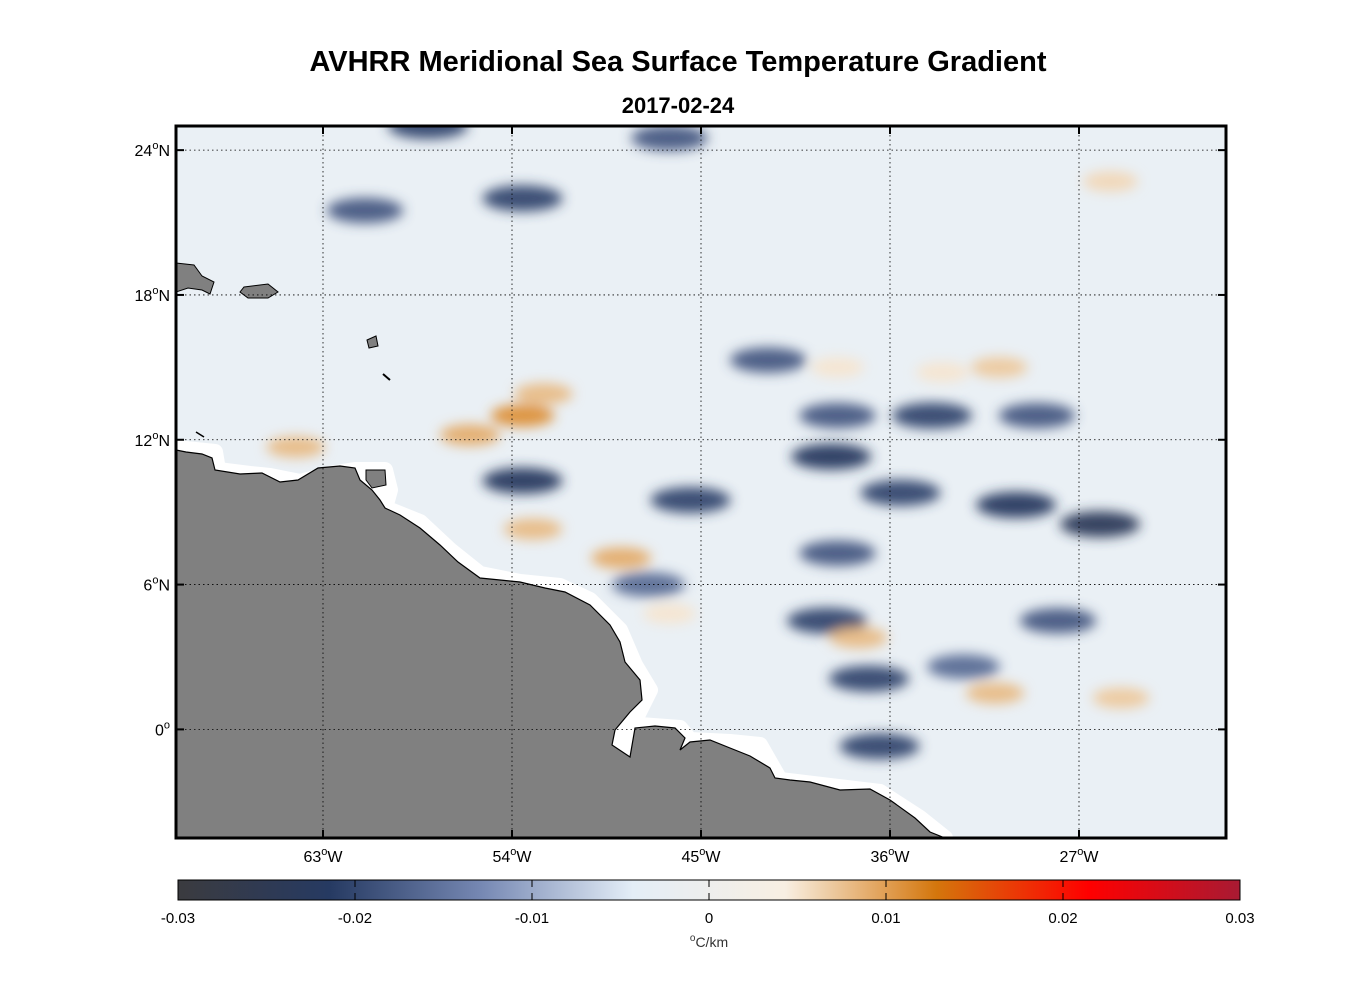  I want to click on lat-tick-number: 12, so click(144, 441).